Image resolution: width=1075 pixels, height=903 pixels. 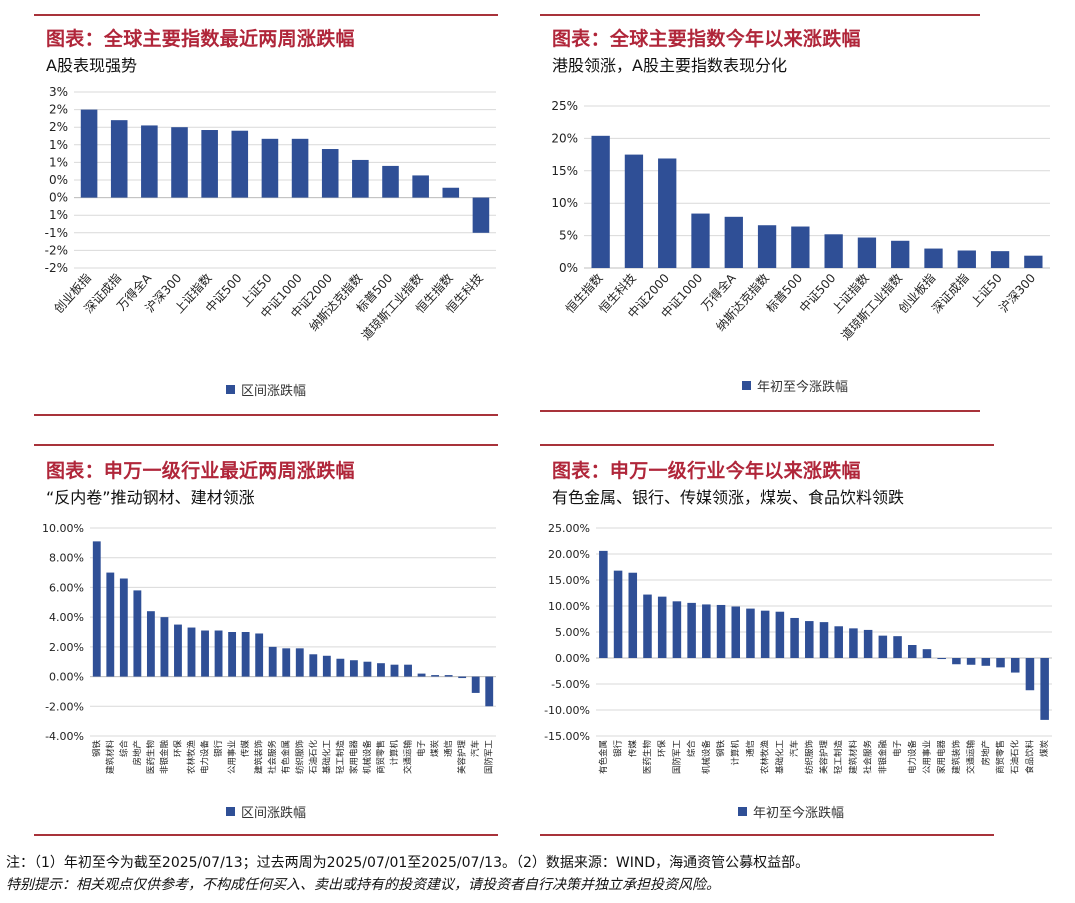 I want to click on x-category-label: 建筑装饰, so click(x=259, y=757).